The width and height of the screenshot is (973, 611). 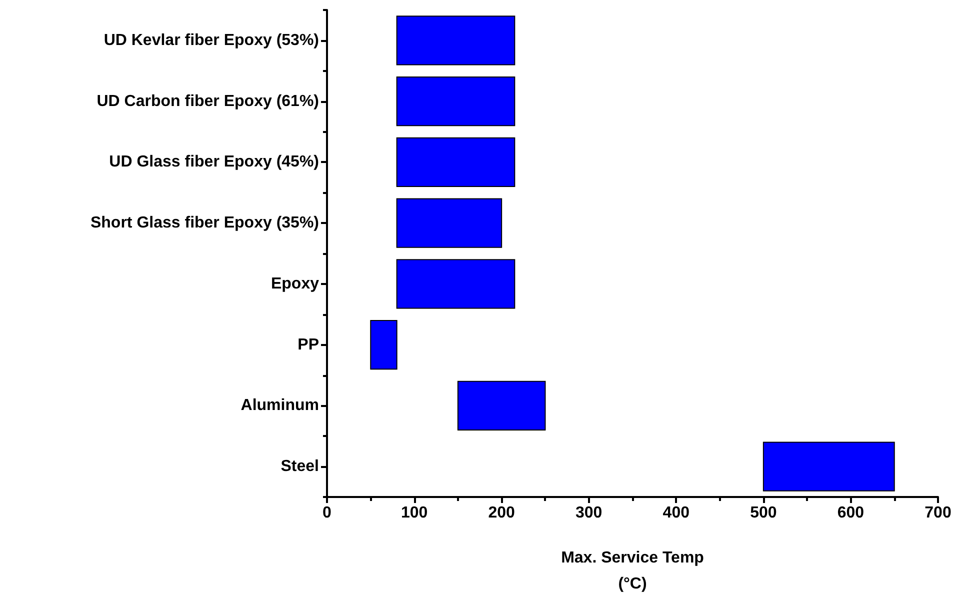 What do you see at coordinates (938, 513) in the screenshot?
I see `x-tick-label: 700` at bounding box center [938, 513].